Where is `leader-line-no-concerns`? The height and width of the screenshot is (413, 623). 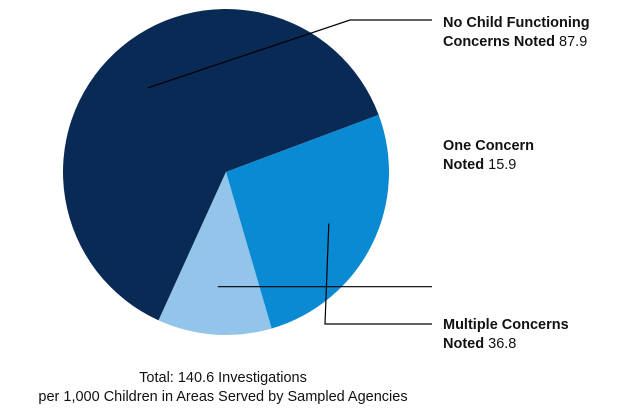 leader-line-no-concerns is located at coordinates (289, 54).